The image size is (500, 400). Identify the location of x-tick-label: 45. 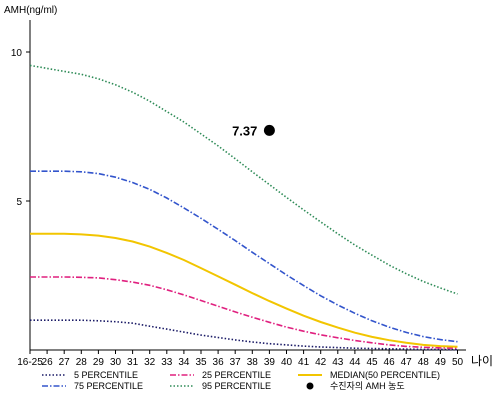
(372, 362).